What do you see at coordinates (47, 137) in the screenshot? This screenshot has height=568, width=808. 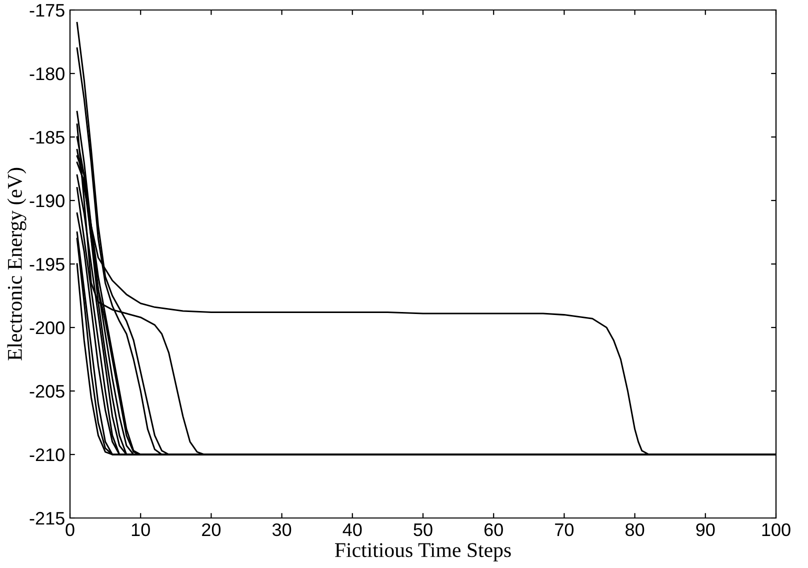 I see `y-tick-label: -185` at bounding box center [47, 137].